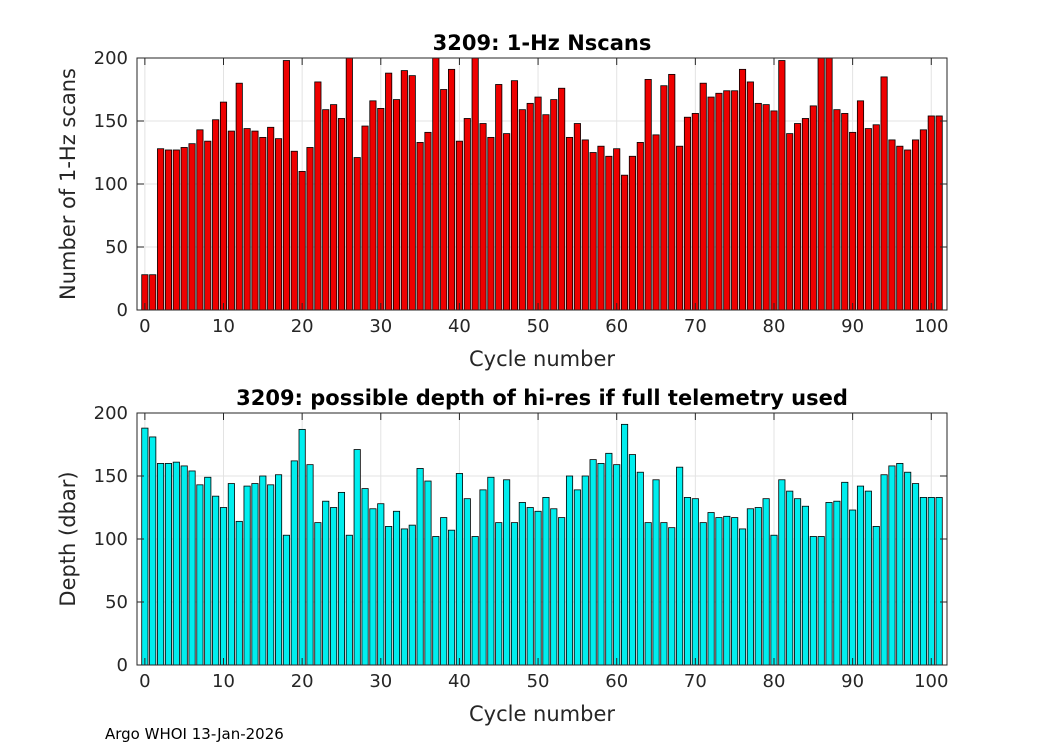 Image resolution: width=1050 pixels, height=750 pixels. What do you see at coordinates (302, 326) in the screenshot?
I see `x-tick-label: 20` at bounding box center [302, 326].